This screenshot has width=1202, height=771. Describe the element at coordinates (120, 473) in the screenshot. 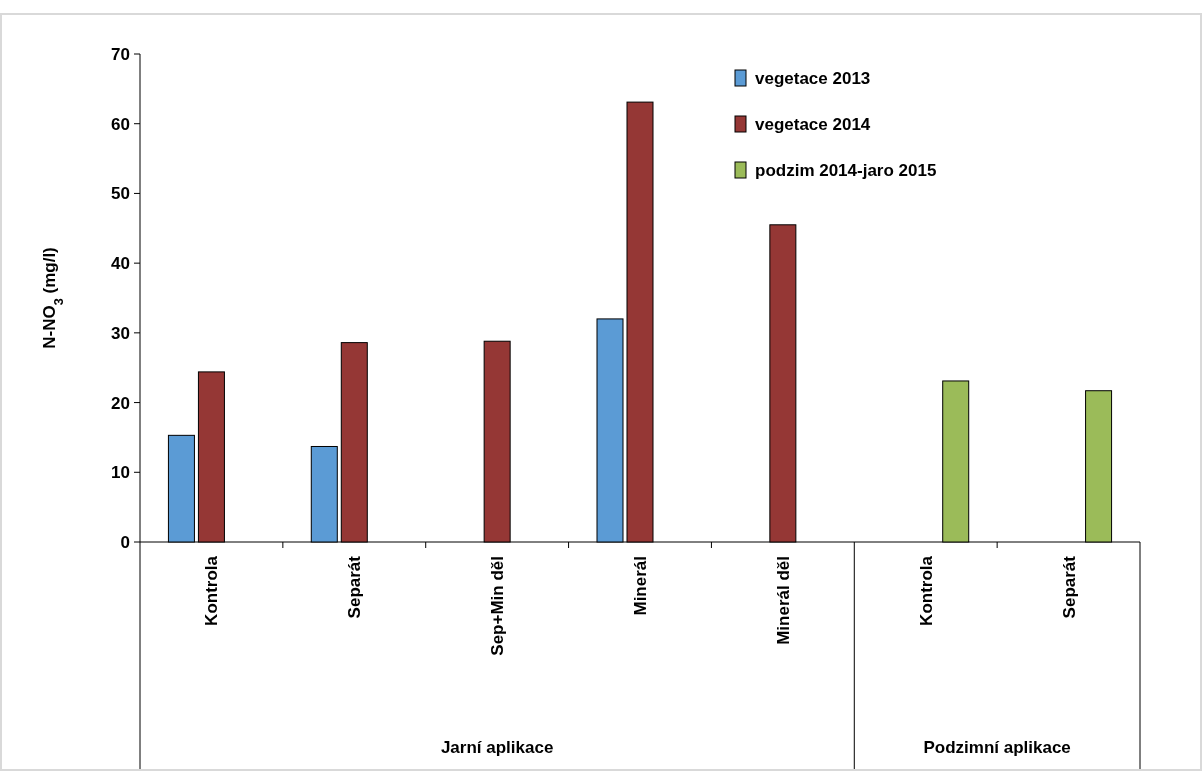

I see `y-tick-label: 10` at that location.